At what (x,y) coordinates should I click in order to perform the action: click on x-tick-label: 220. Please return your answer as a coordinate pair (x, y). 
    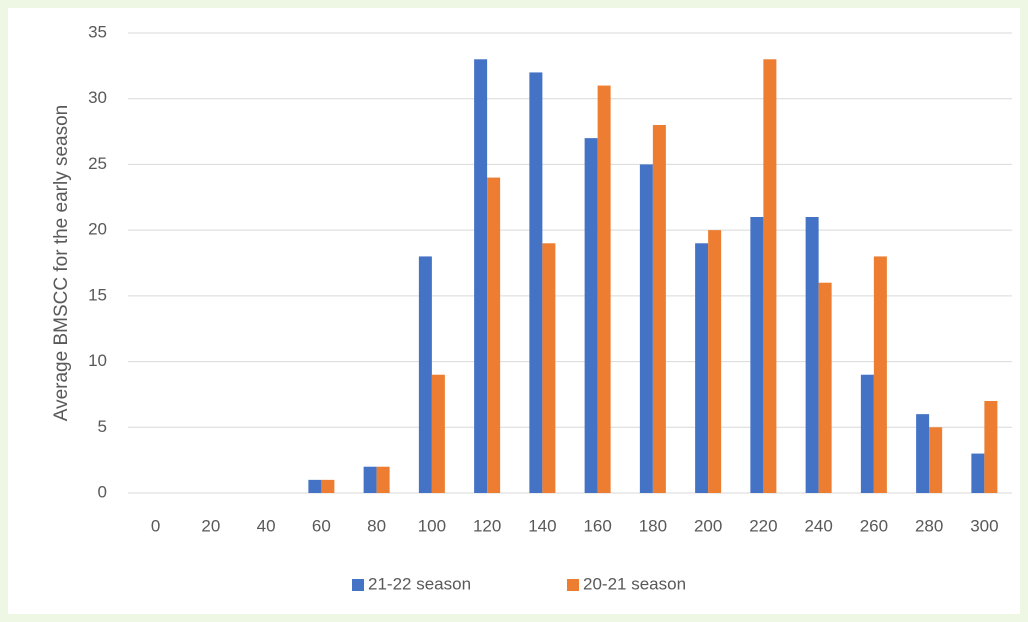
    Looking at the image, I should click on (763, 525).